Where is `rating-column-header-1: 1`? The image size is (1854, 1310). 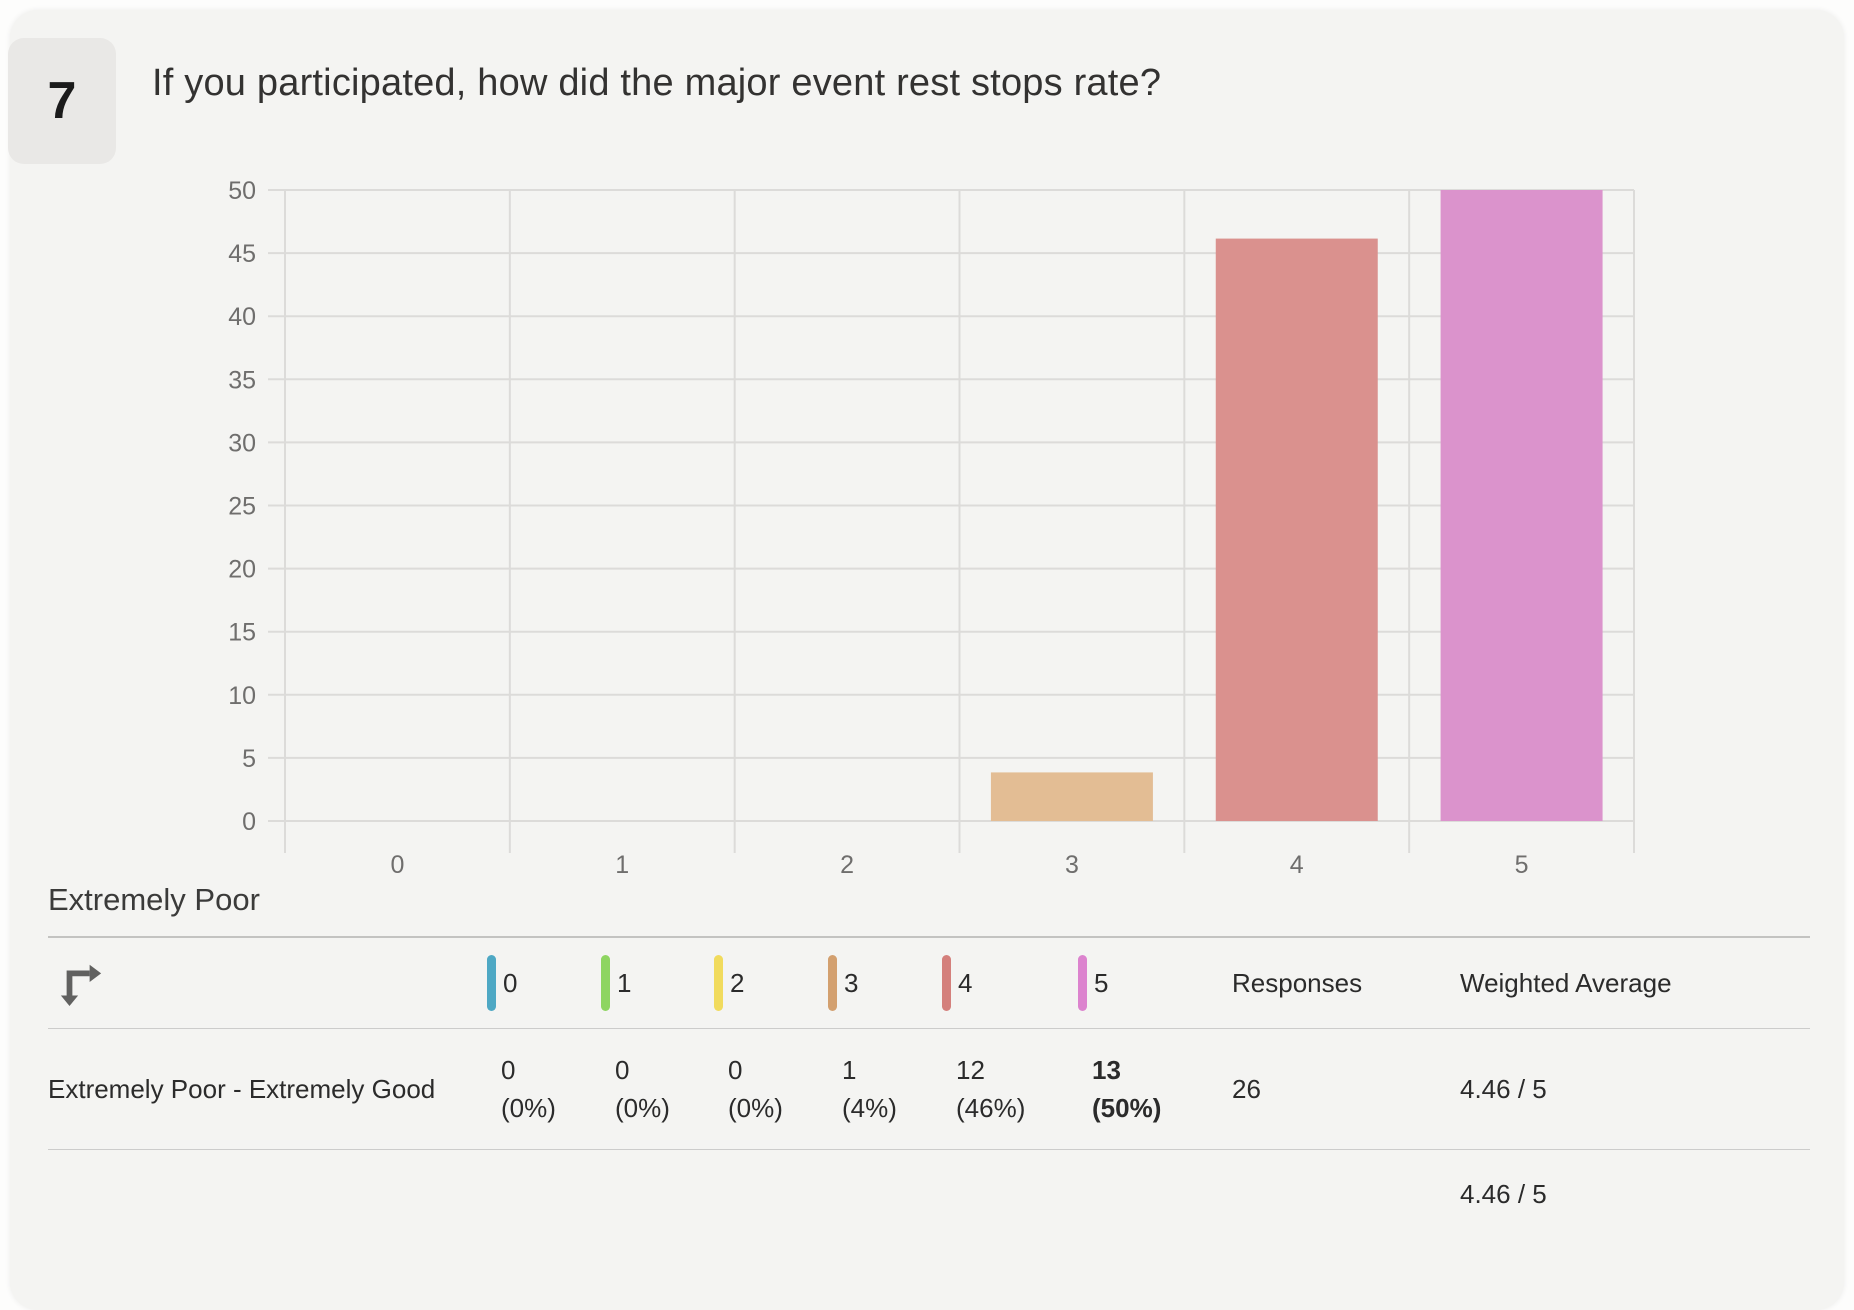
rating-column-header-1: 1 is located at coordinates (664, 983).